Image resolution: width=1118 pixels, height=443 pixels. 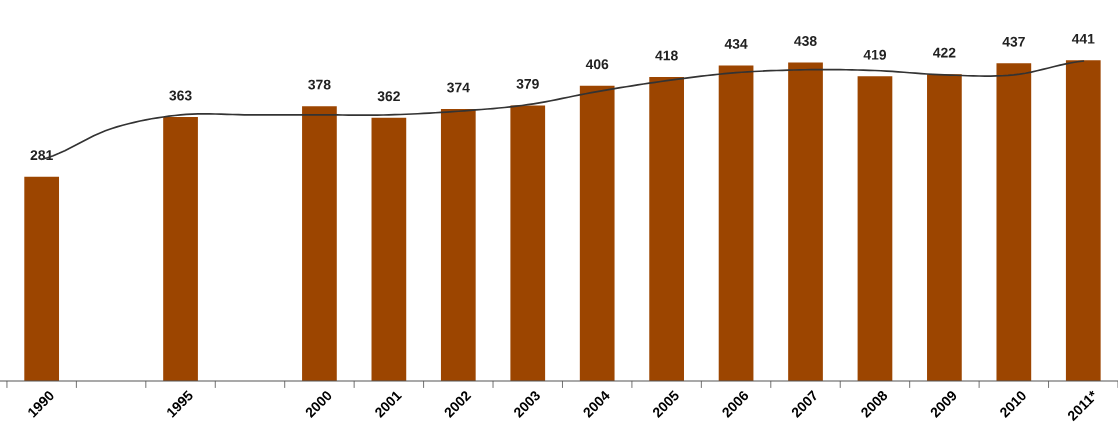 What do you see at coordinates (875, 54) in the screenshot?
I see `data-label: 419` at bounding box center [875, 54].